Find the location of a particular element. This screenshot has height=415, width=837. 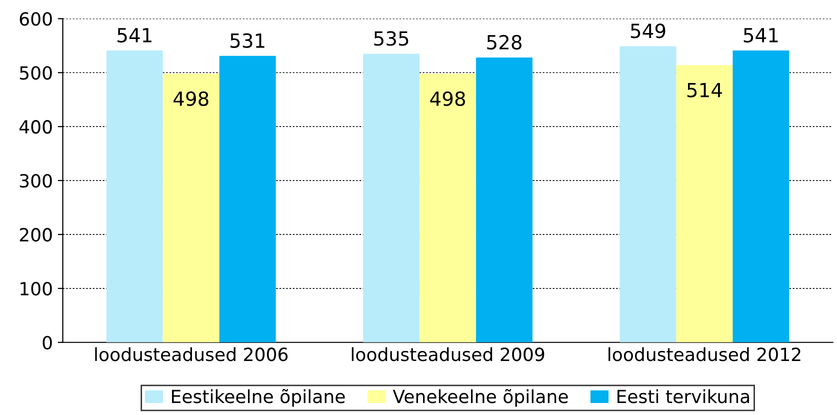

y-tick-label: 600 is located at coordinates (36, 19).